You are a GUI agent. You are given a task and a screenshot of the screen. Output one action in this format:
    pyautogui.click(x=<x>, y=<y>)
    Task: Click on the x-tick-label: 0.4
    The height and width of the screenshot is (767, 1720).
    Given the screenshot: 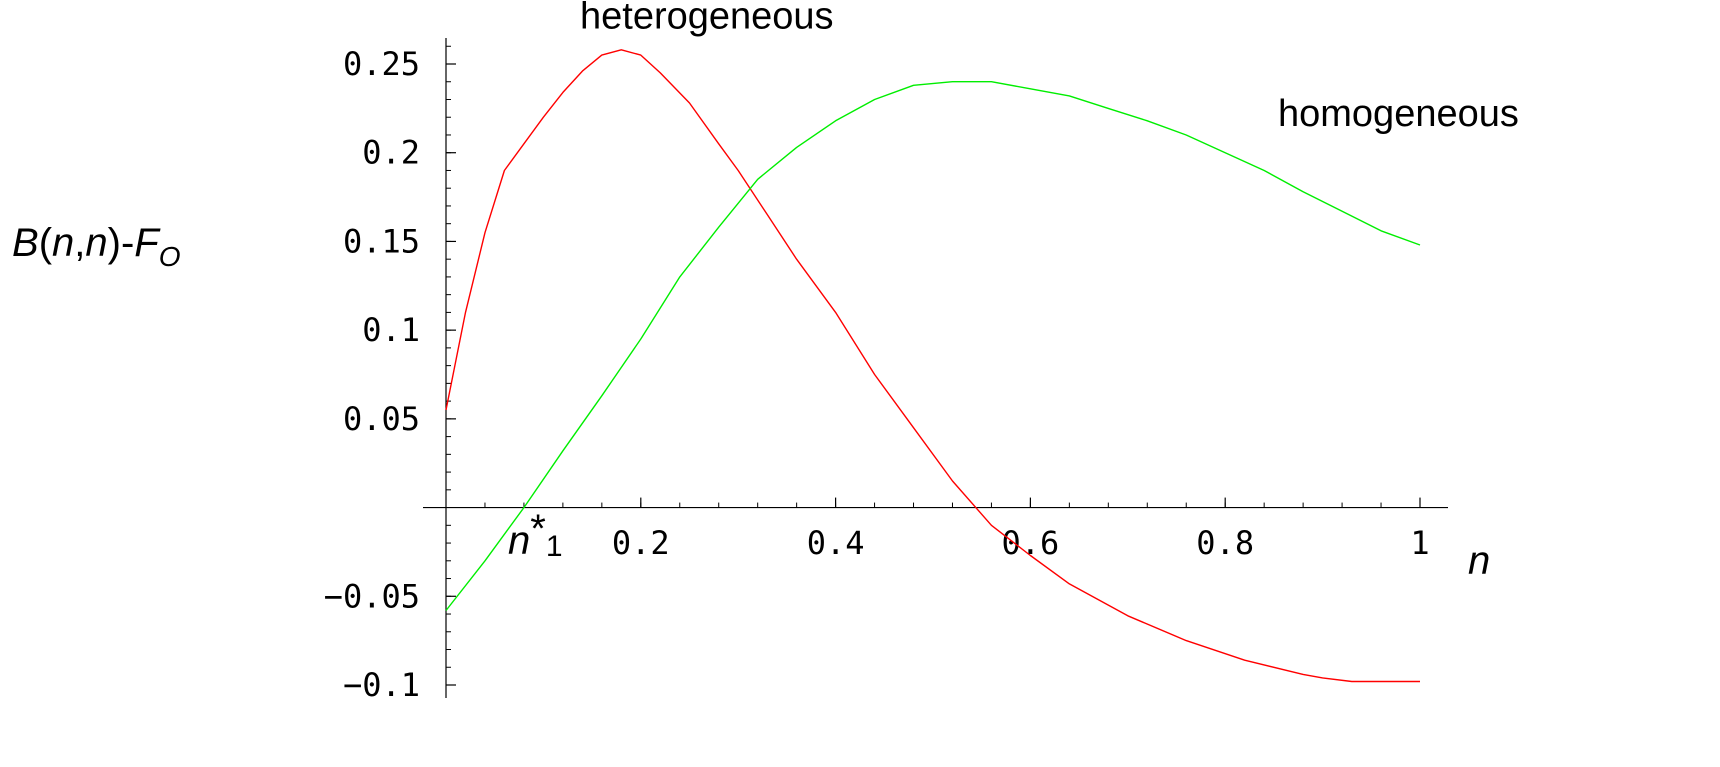 What is the action you would take?
    pyautogui.click(x=836, y=543)
    